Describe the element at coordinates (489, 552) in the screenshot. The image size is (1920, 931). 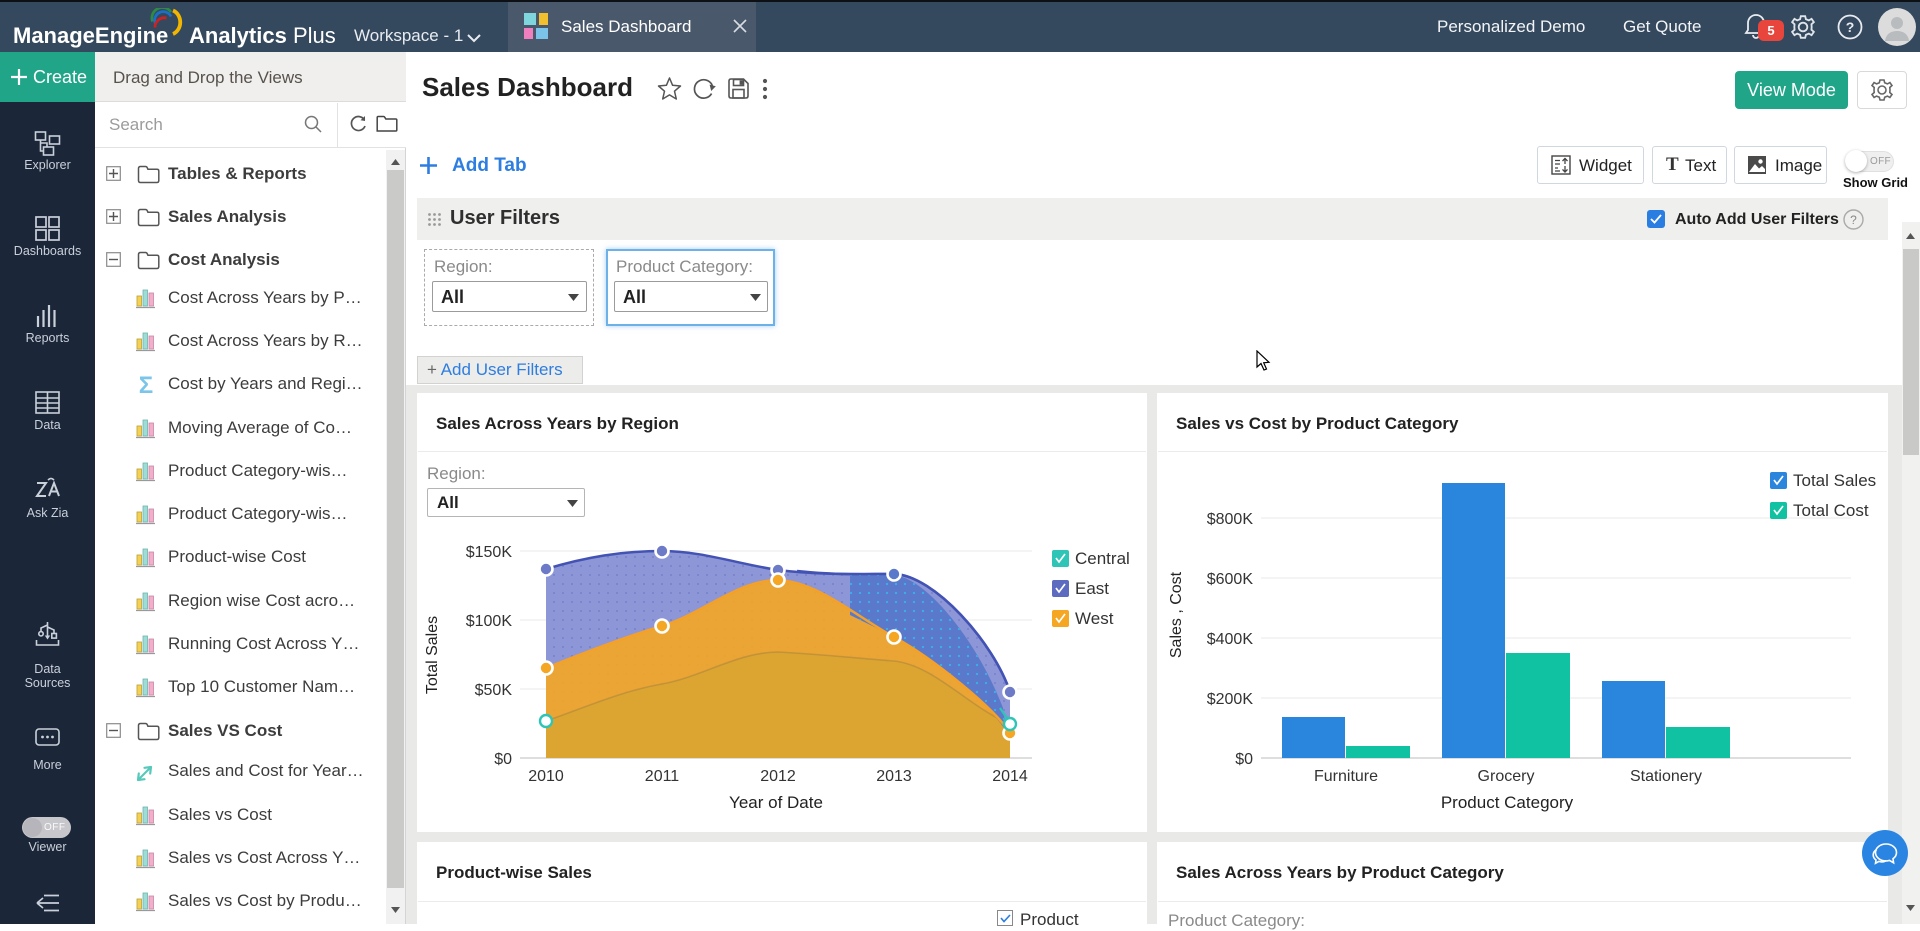
I see `svg-text: $150K` at that location.